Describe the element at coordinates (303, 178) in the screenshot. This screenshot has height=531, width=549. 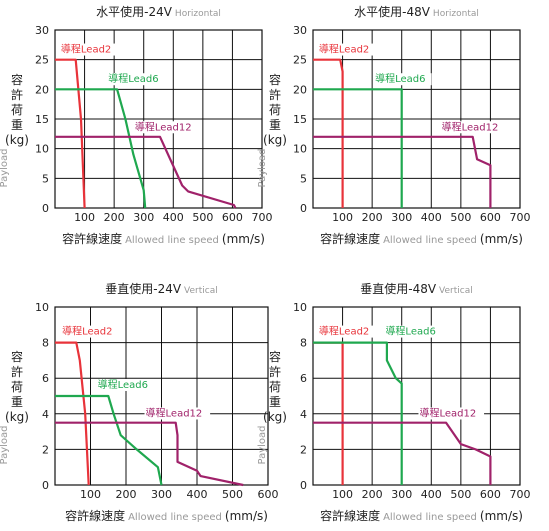
I see `y-tick-label: 5` at that location.